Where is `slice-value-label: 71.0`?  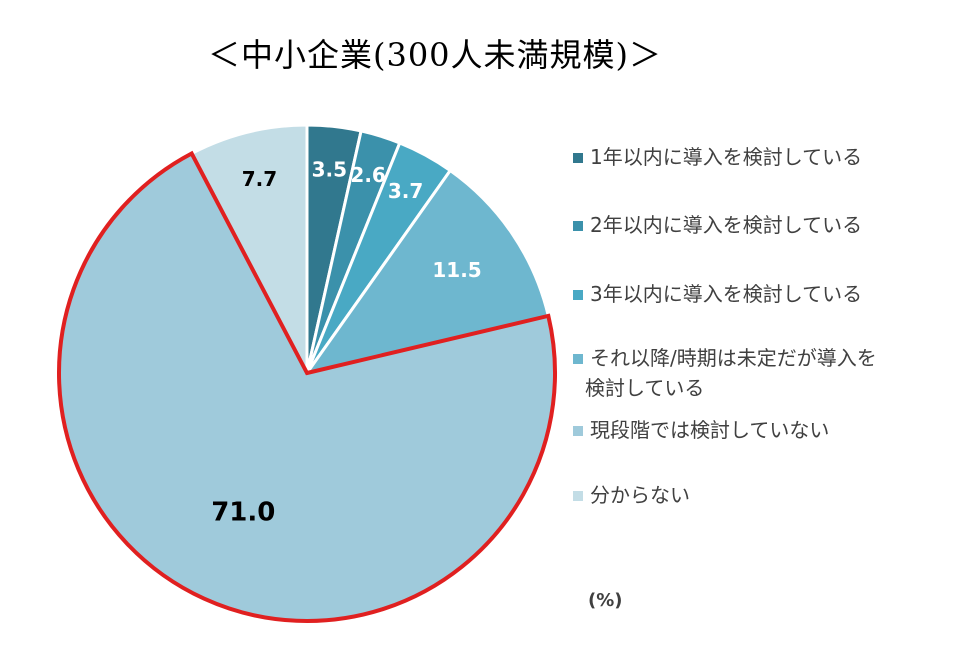
slice-value-label: 71.0 is located at coordinates (243, 512).